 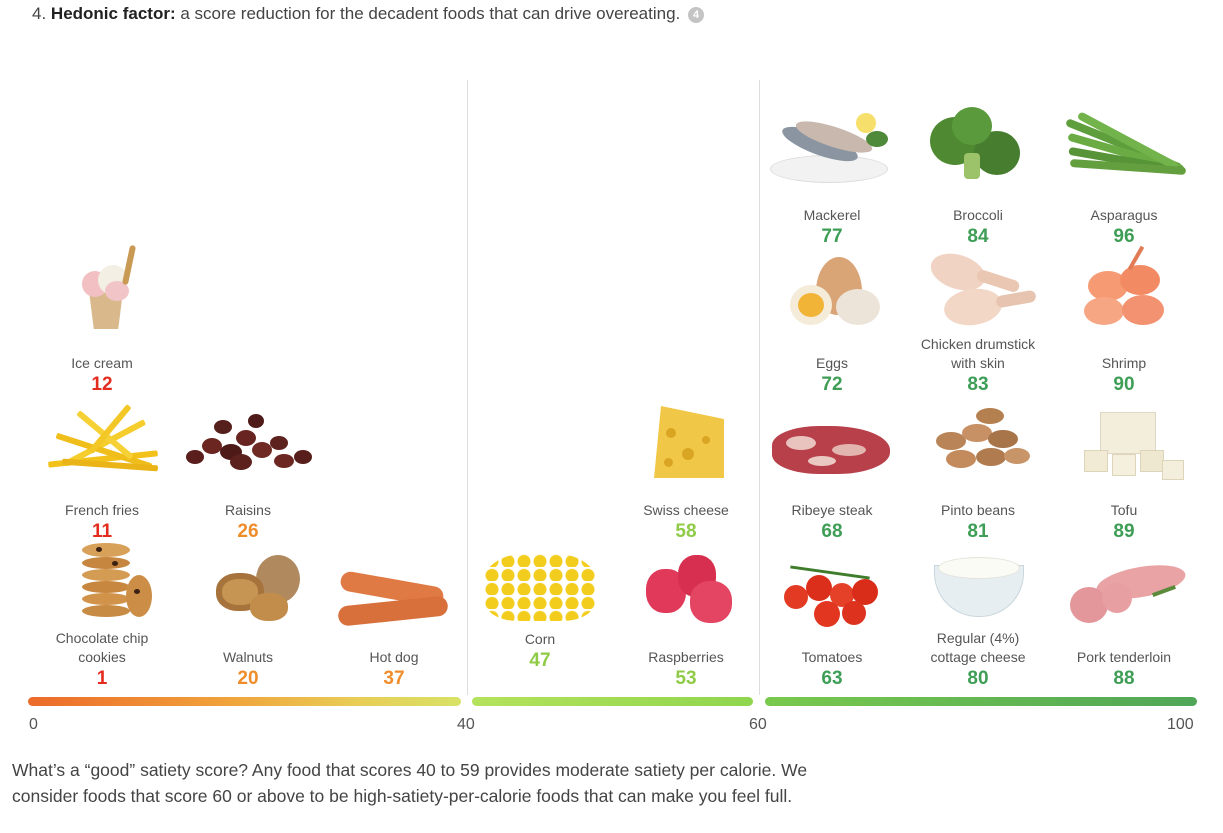 What do you see at coordinates (1124, 678) in the screenshot?
I see `food-score: 88` at bounding box center [1124, 678].